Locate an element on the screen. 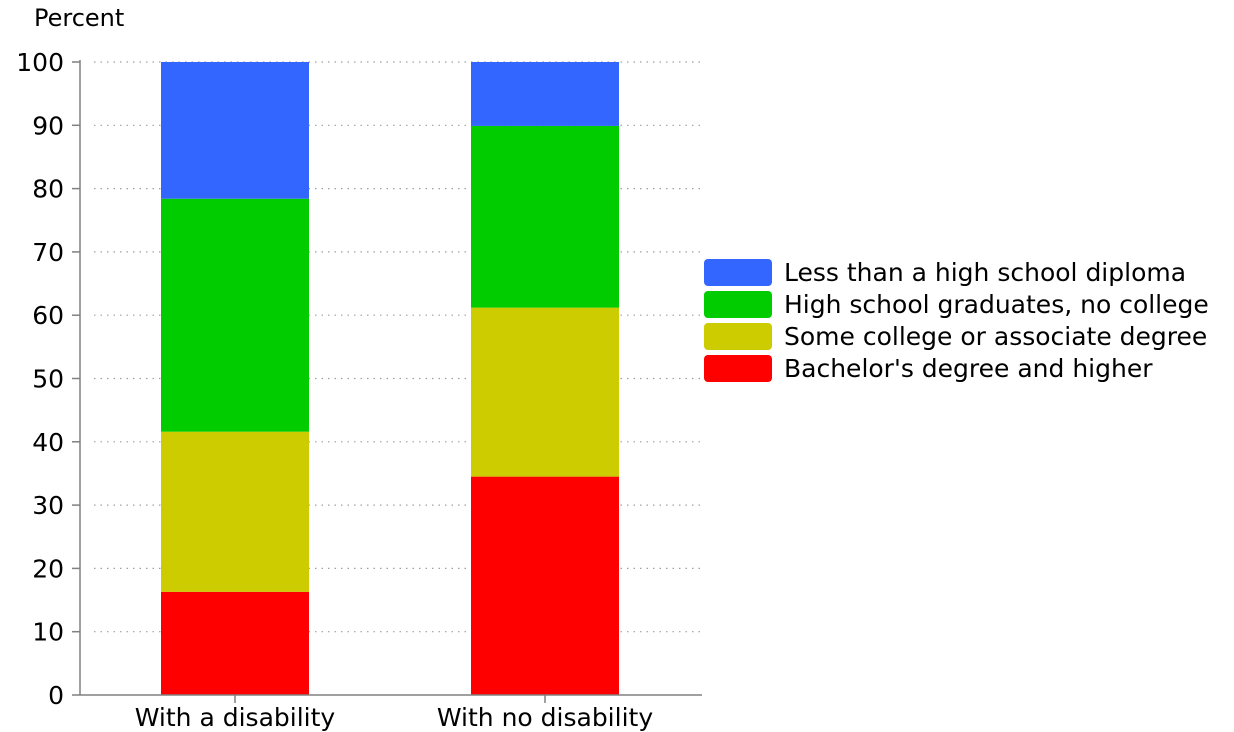 The width and height of the screenshot is (1234, 732). y-tick-label: 80 is located at coordinates (48, 189).